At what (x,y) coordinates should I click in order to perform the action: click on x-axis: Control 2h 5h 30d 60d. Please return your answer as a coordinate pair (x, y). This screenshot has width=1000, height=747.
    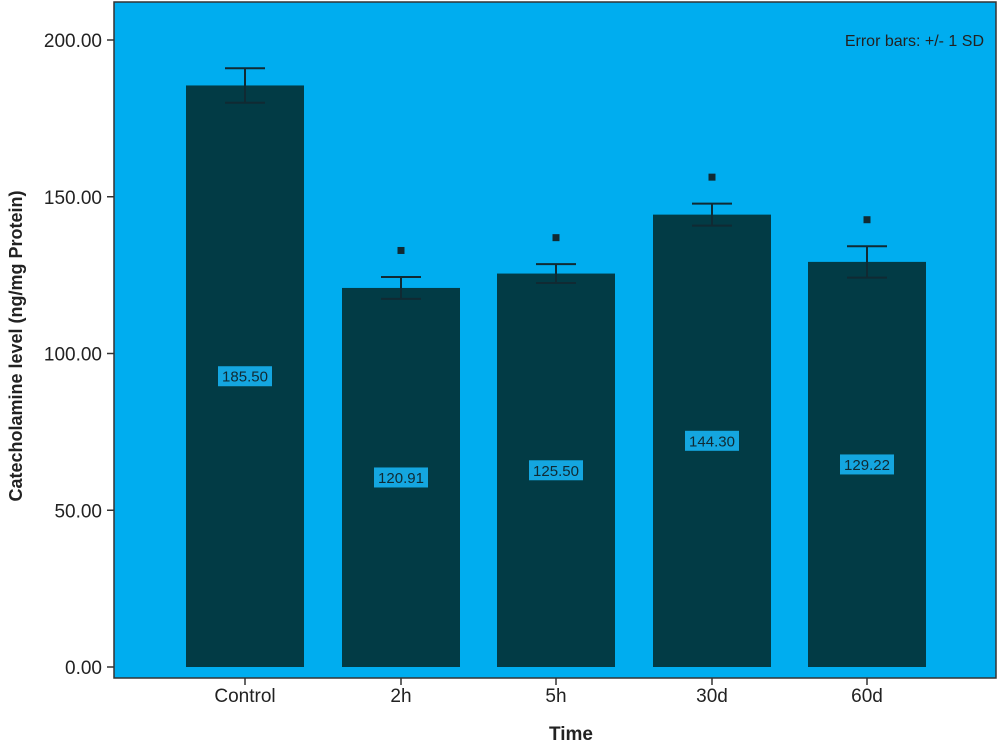
    Looking at the image, I should click on (548, 692).